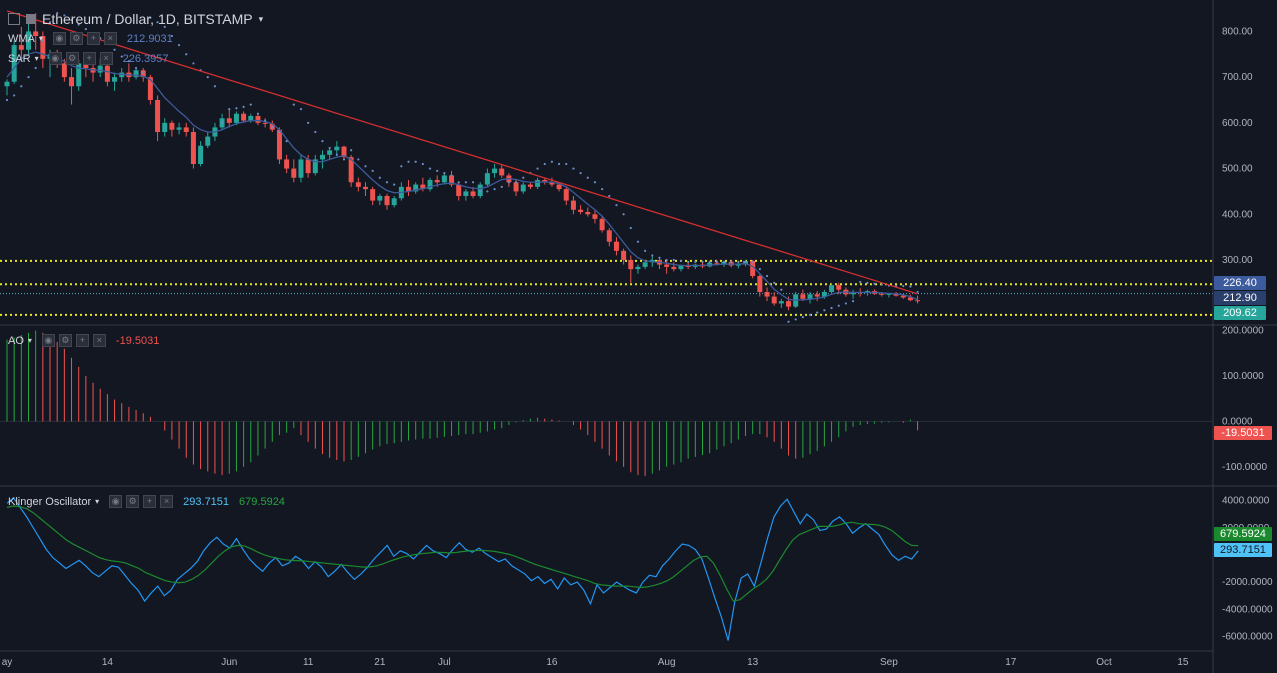 The width and height of the screenshot is (1277, 673). Describe the element at coordinates (145, 58) in the screenshot. I see `sar-value: 226.3957` at that location.